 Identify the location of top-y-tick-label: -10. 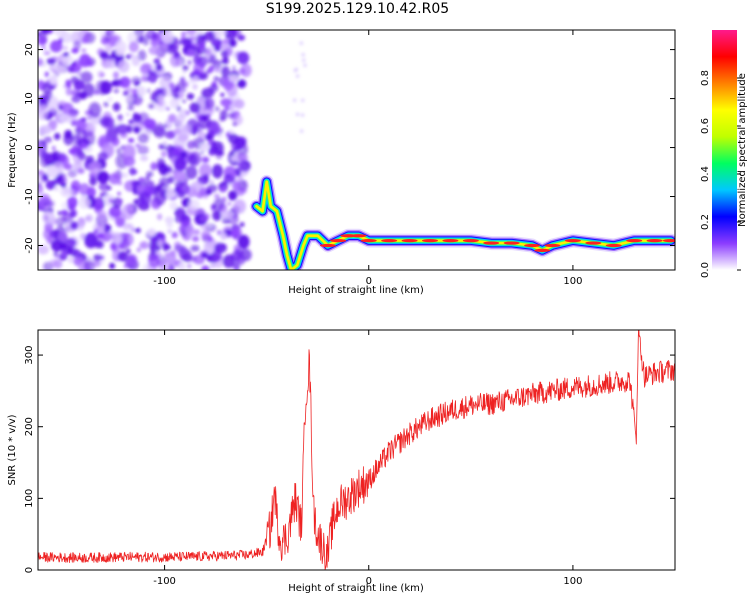
(29, 196).